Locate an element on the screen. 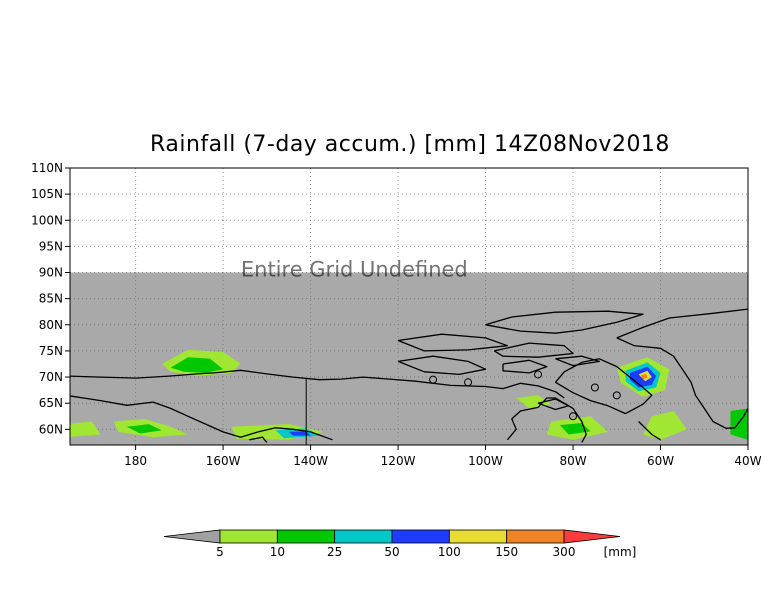  x-tick-label: 60W is located at coordinates (660, 461).